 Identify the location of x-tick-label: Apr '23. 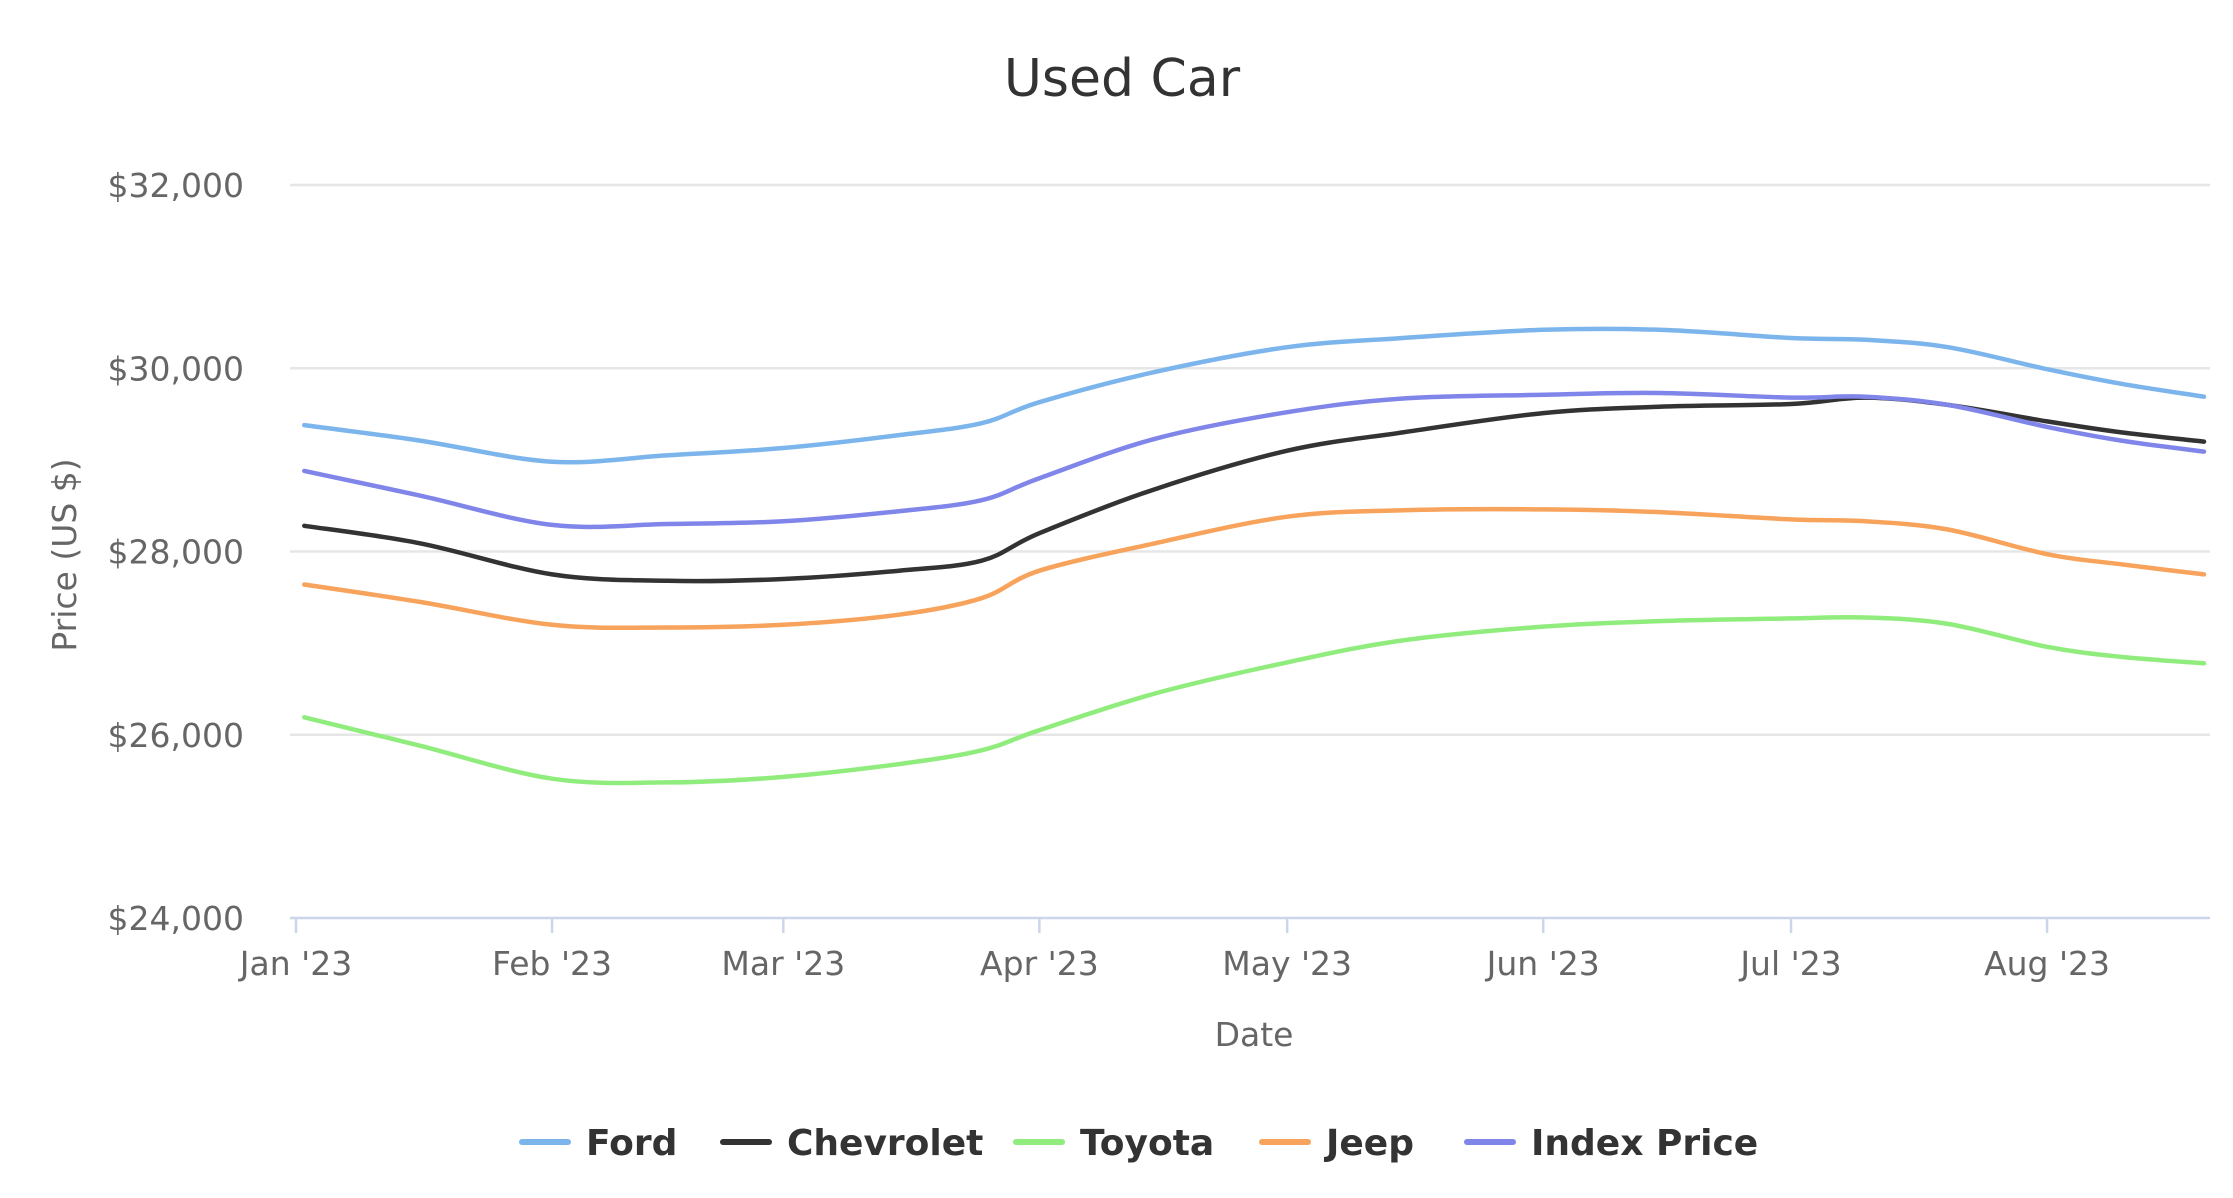
(1039, 963).